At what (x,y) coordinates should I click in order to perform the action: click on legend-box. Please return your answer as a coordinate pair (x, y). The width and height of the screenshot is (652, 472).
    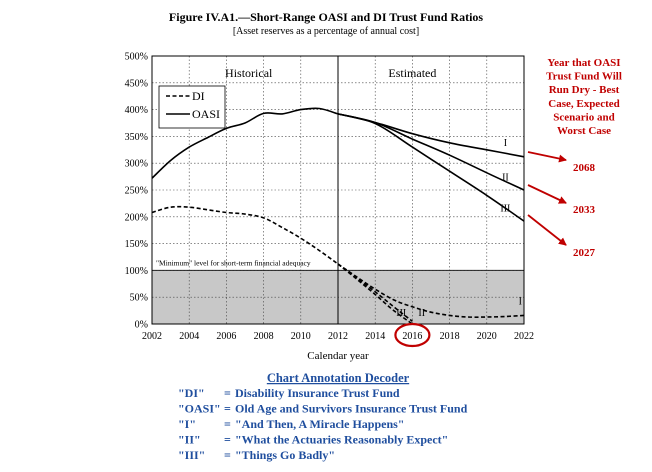
    Looking at the image, I should click on (192, 107).